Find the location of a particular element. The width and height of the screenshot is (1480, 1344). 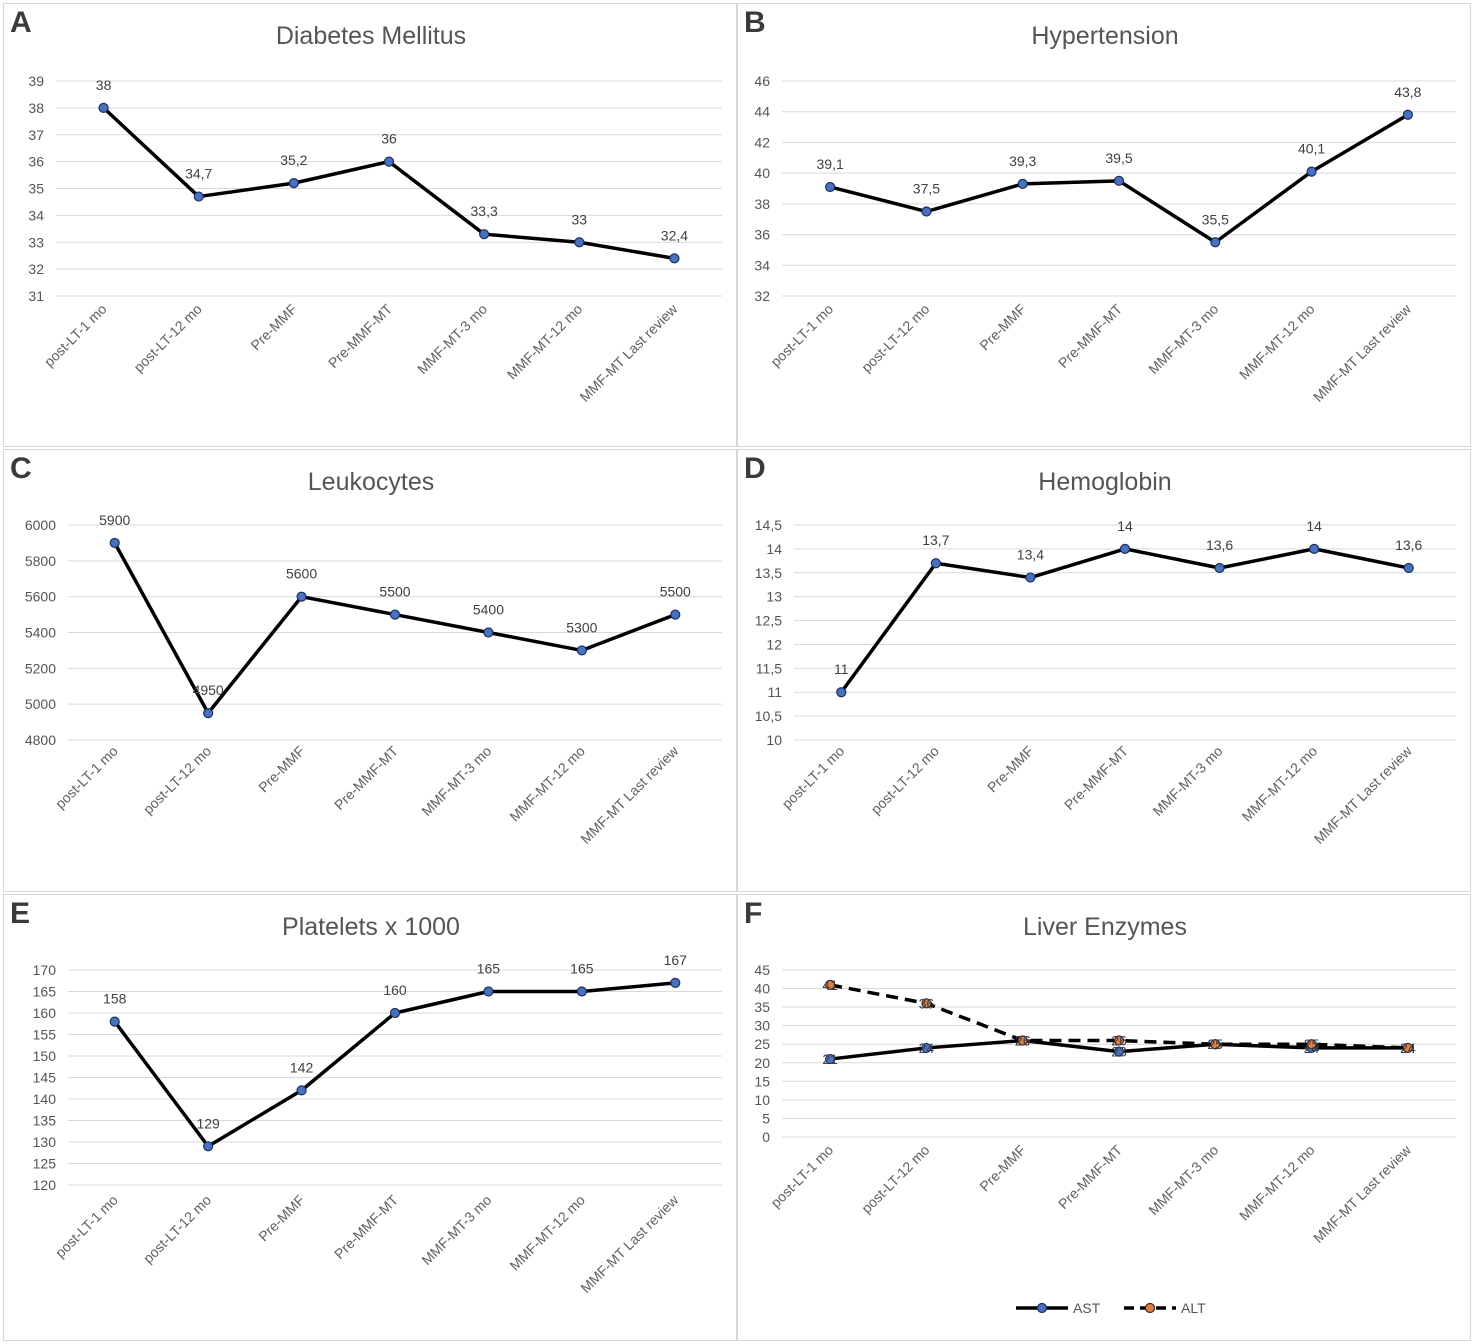

y-tick-label: 155 is located at coordinates (45, 1035).